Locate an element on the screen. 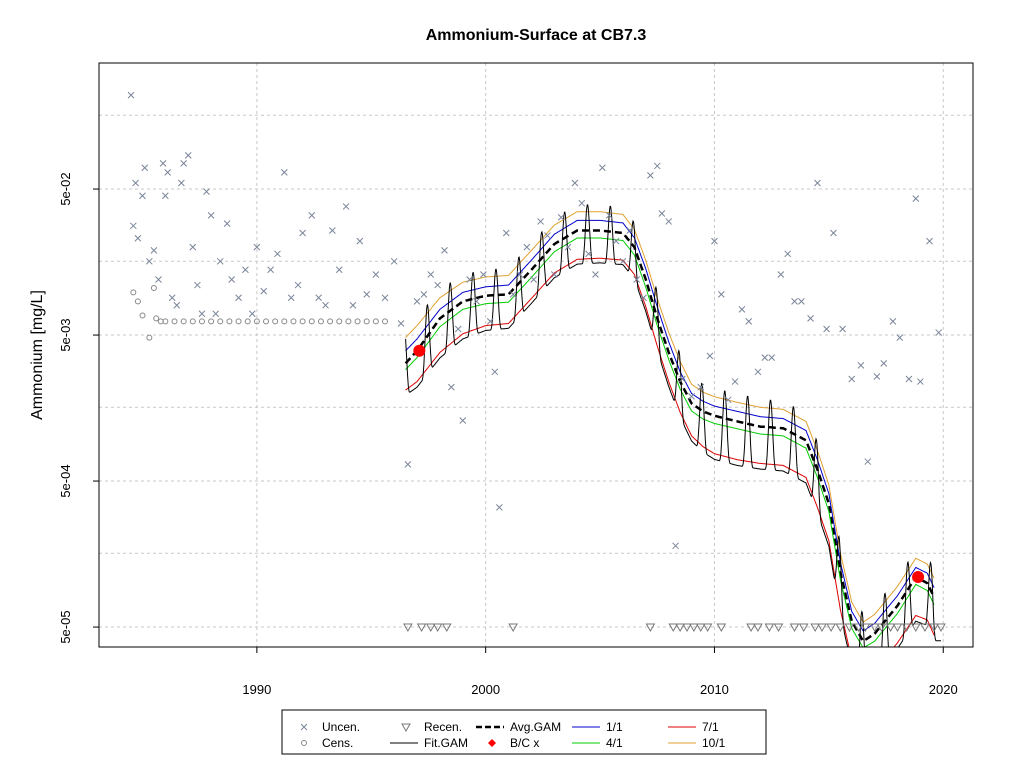  legend-label: 10/1 is located at coordinates (714, 743).